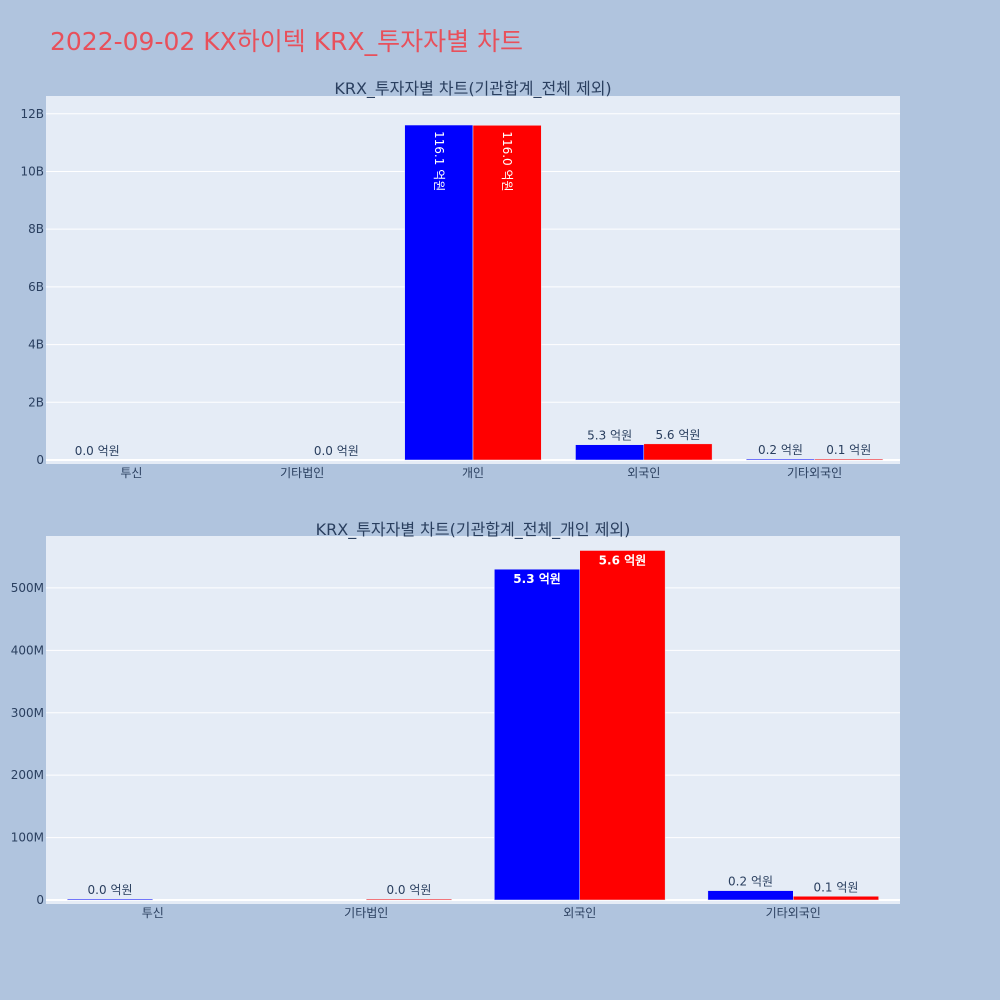 Image resolution: width=1000 pixels, height=1000 pixels. What do you see at coordinates (32, 114) in the screenshot?
I see `y-tick-label: 12B` at bounding box center [32, 114].